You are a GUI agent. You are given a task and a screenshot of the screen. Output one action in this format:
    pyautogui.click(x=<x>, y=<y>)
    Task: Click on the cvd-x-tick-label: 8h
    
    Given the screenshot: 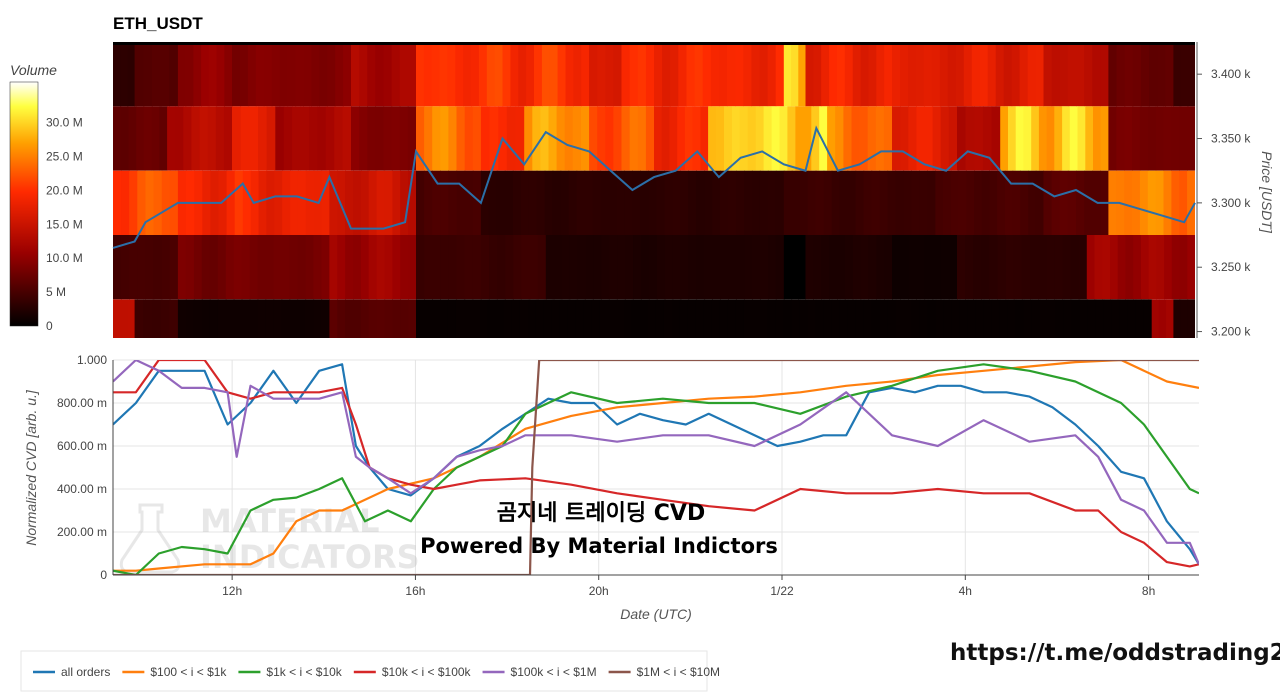 What is the action you would take?
    pyautogui.click(x=1148, y=591)
    